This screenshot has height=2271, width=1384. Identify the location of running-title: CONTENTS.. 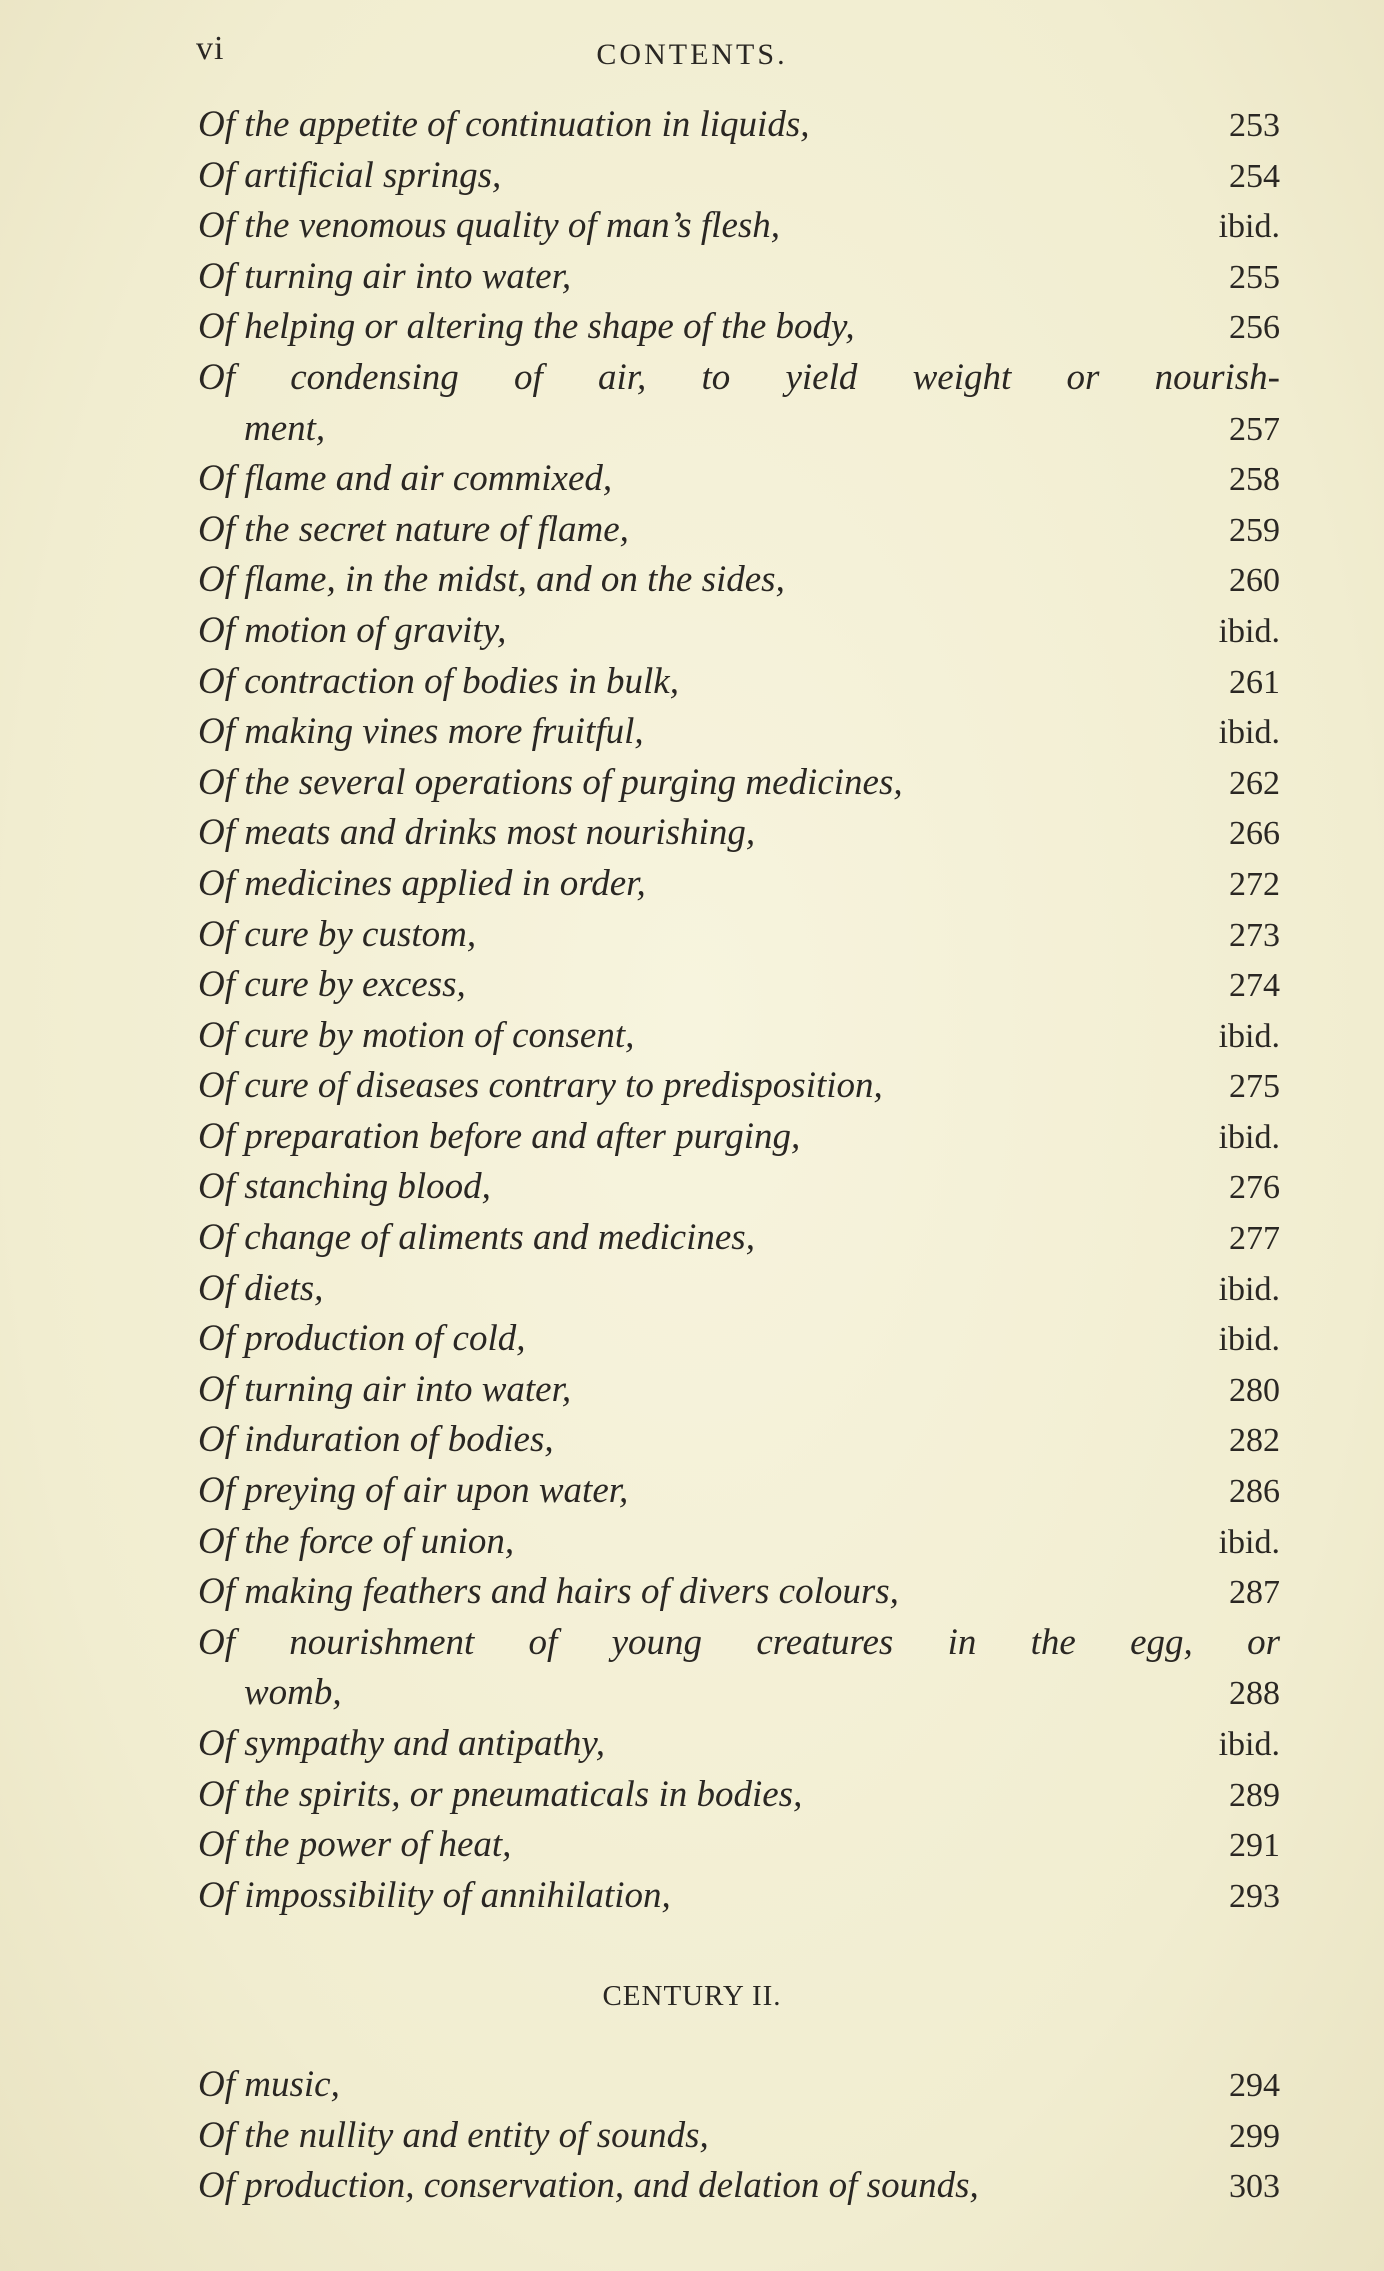
(692, 54).